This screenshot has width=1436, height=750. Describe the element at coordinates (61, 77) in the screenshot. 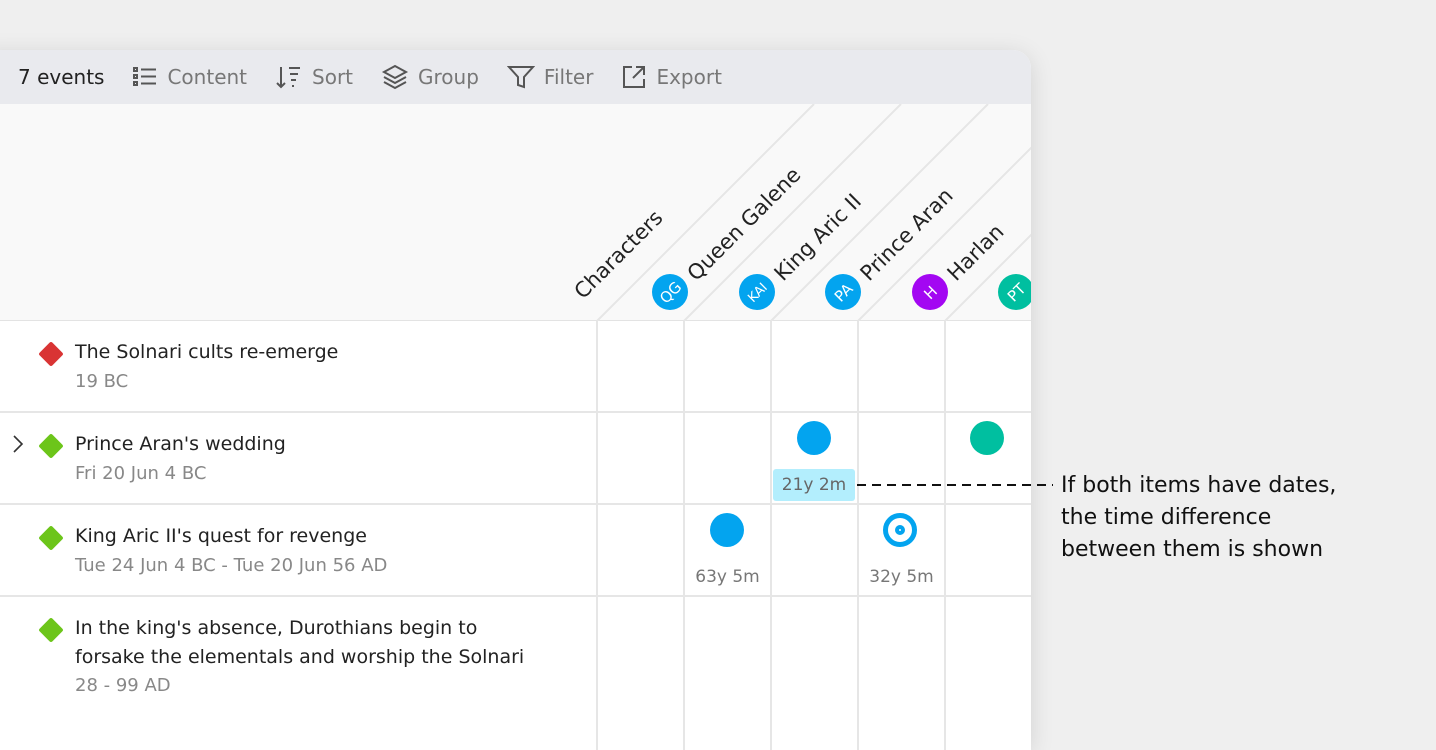

I see `event-count: 7 events` at that location.